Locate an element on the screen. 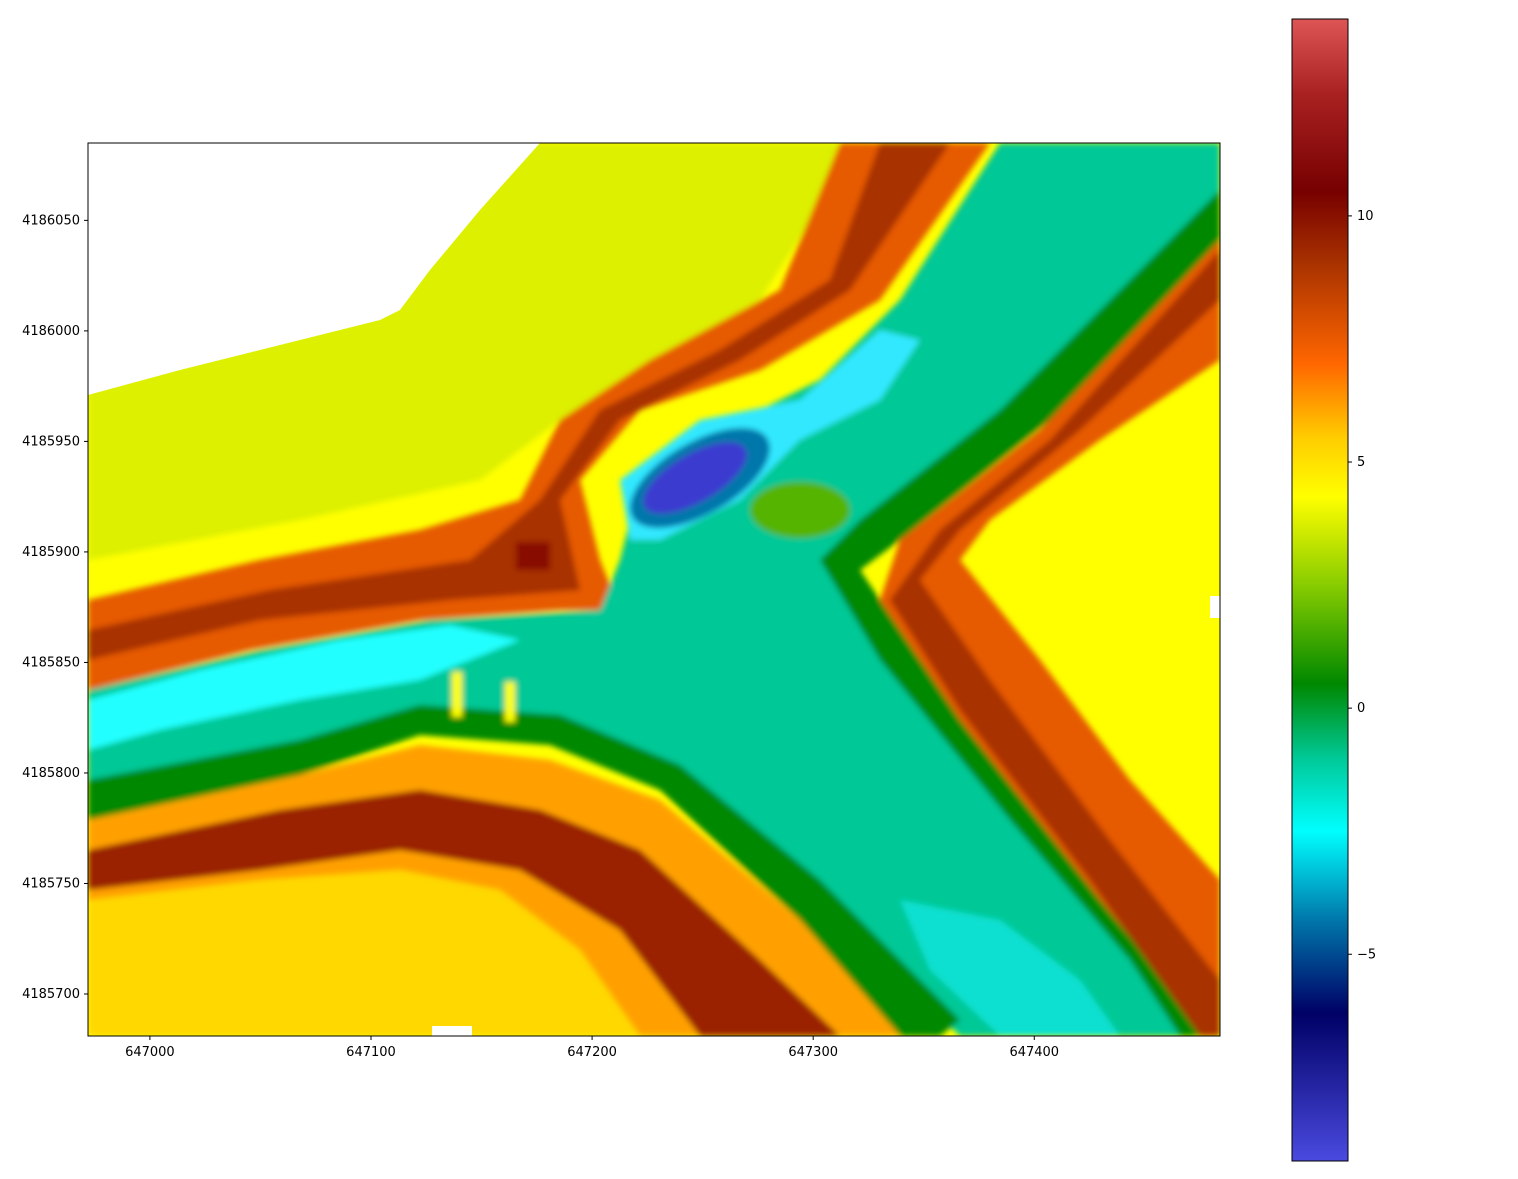 The width and height of the screenshot is (1518, 1179). x-tick-label: 647400 is located at coordinates (1034, 1052).